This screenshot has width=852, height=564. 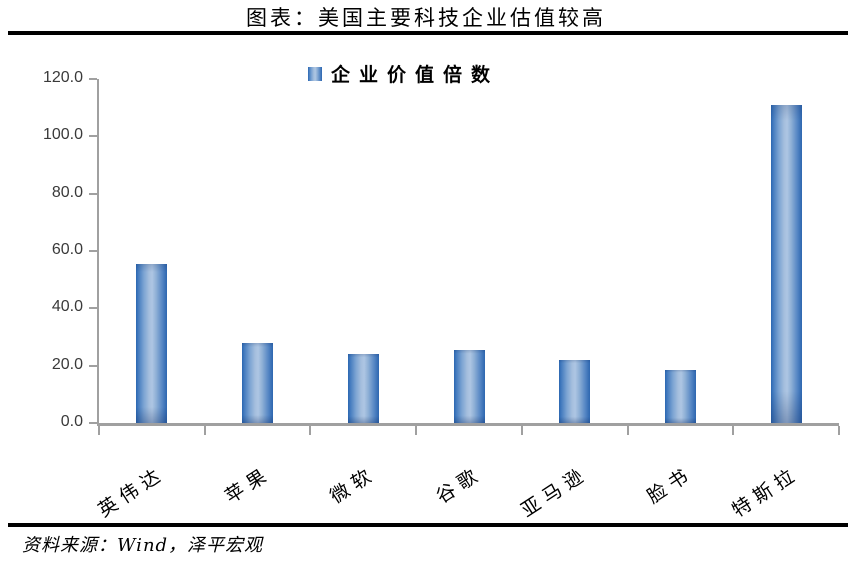 I want to click on y-axis-tick-label: 20.0, so click(x=67, y=364).